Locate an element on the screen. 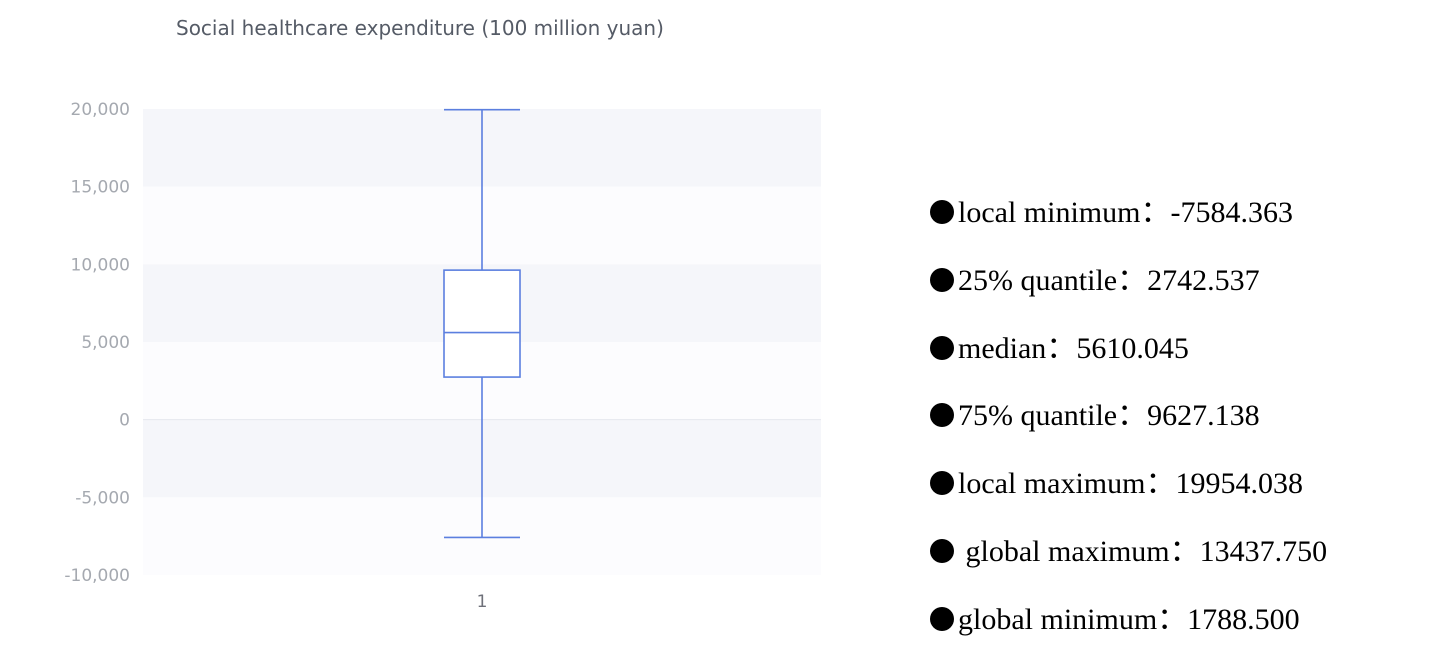 This screenshot has height=667, width=1430. stat-value: -7584.363 is located at coordinates (1231, 212).